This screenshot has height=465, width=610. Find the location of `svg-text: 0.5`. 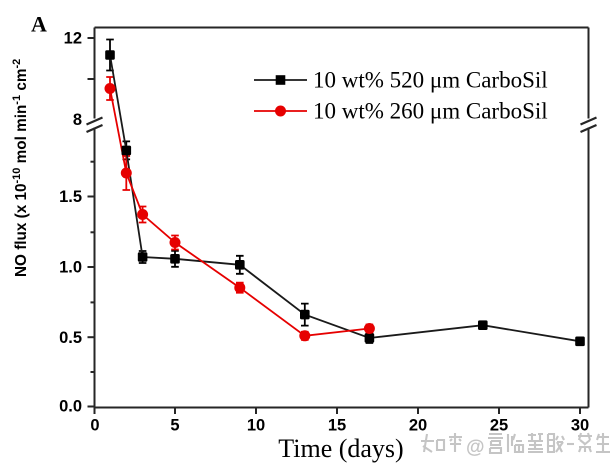

svg-text: 0.5 is located at coordinates (70, 338).